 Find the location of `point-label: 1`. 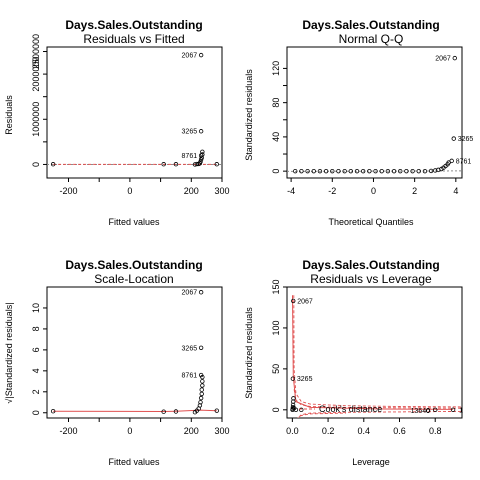

point-label: 1 is located at coordinates (461, 410).